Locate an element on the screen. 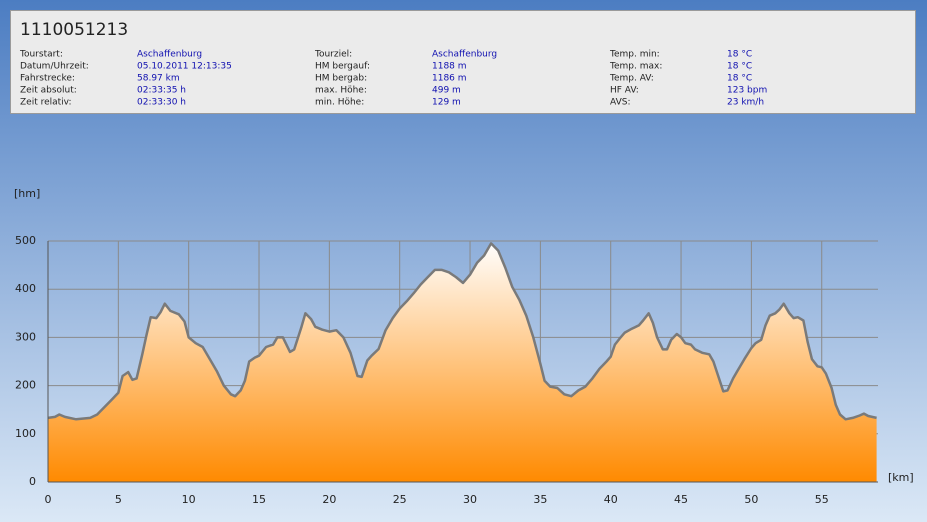  info-value: 02:33:30 h is located at coordinates (161, 103).